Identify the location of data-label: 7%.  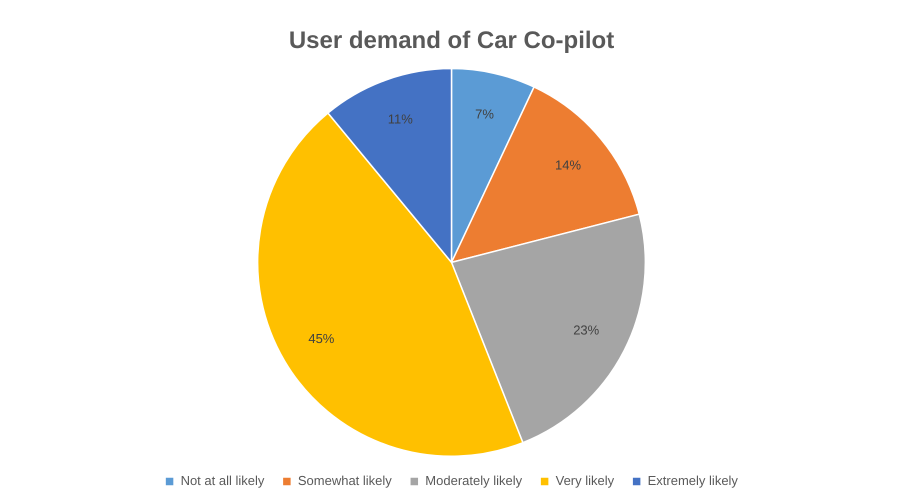
(484, 114).